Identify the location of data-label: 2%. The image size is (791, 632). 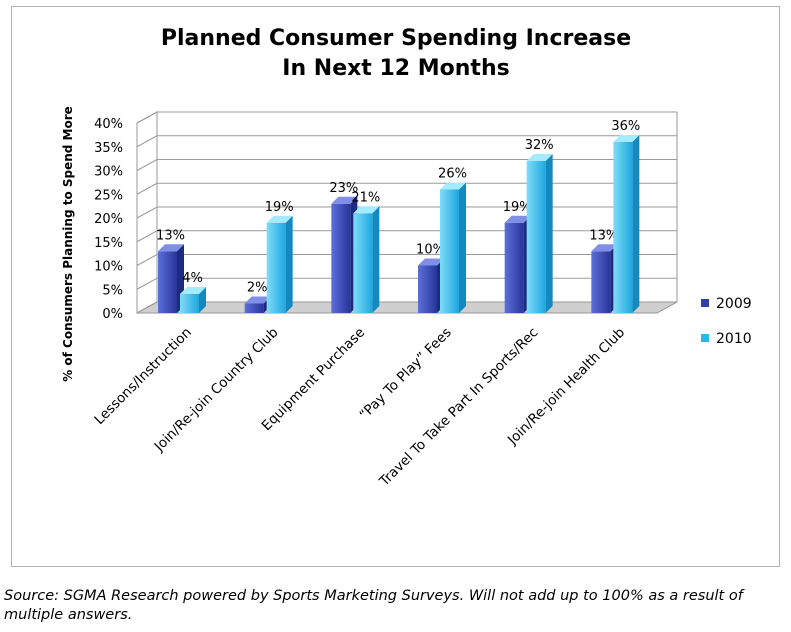
(257, 288).